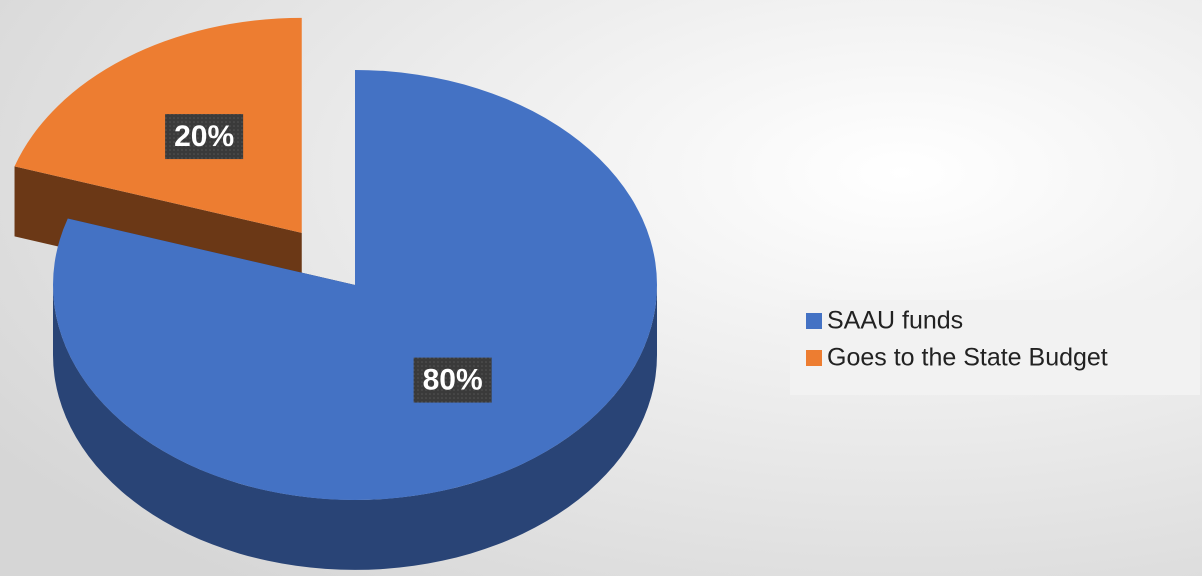 This screenshot has height=576, width=1202. I want to click on legend-box, so click(995, 347).